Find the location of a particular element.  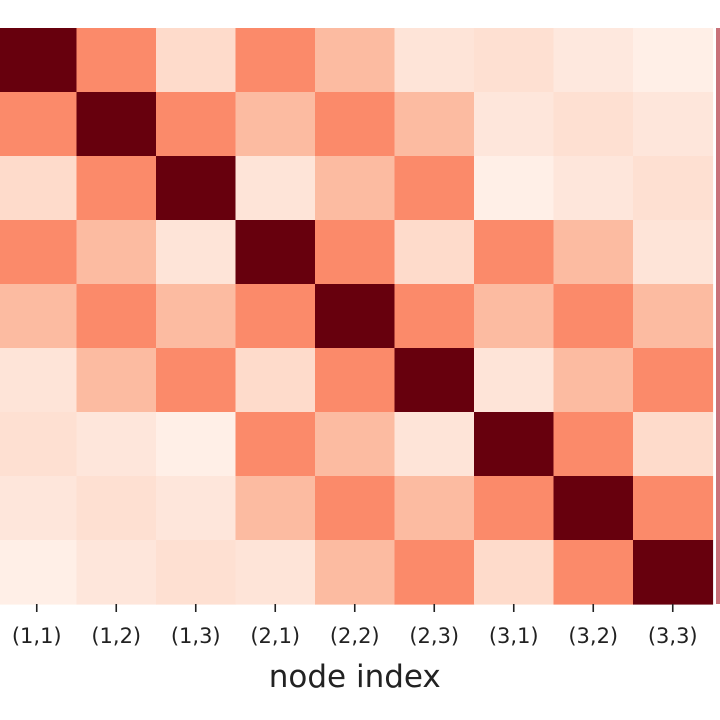

x-tick-label: (2,3) is located at coordinates (434, 636).